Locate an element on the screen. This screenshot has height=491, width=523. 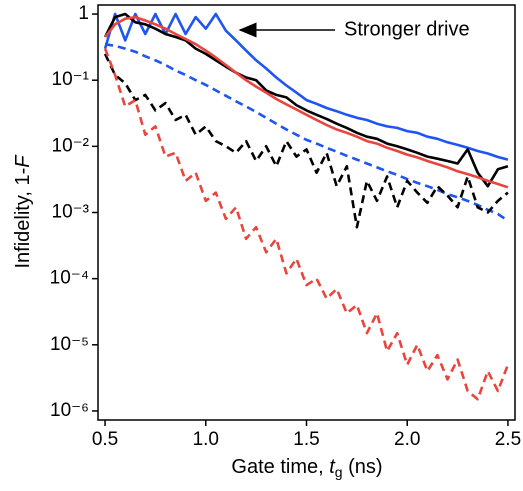
x-tick-label: 2.0 is located at coordinates (407, 439).